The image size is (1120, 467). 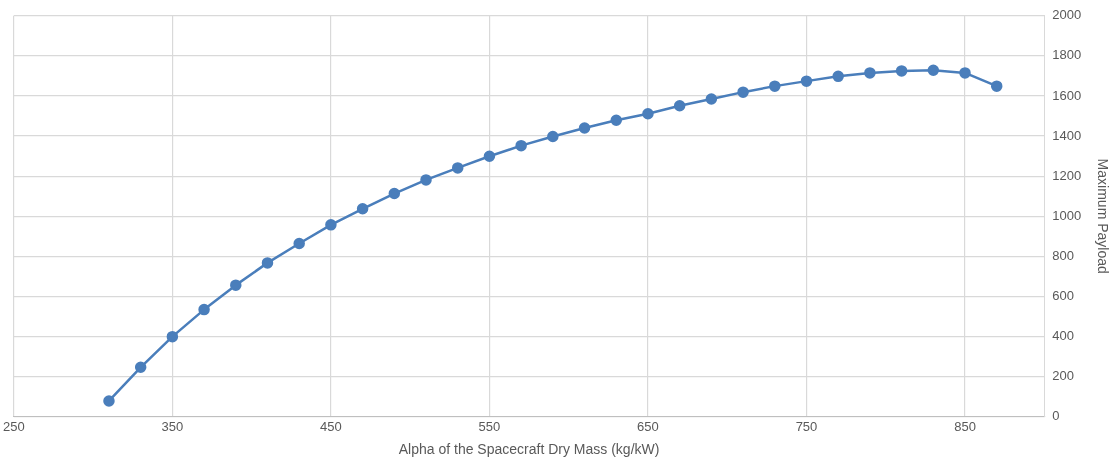 I want to click on y-tick-label: 2000, so click(x=1067, y=15).